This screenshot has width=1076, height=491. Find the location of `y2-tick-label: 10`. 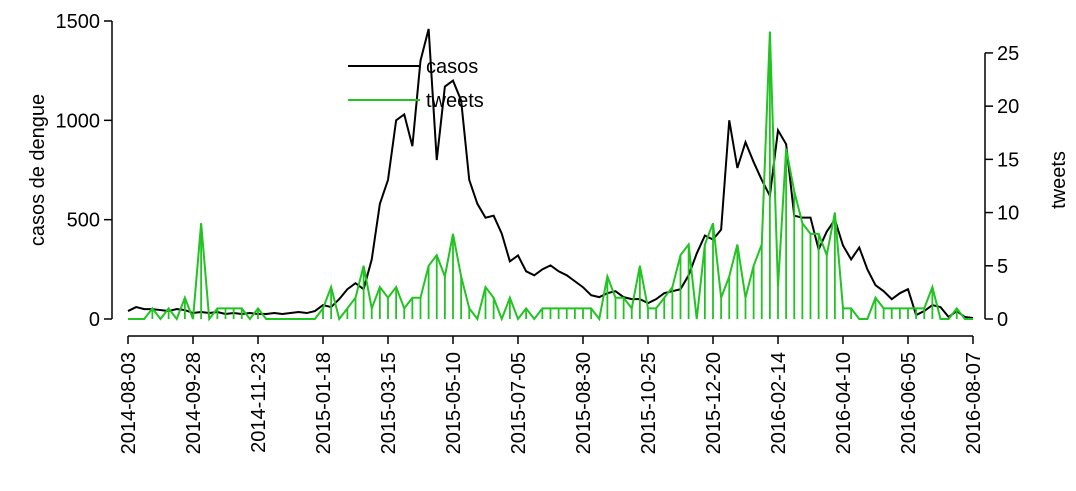

y2-tick-label: 10 is located at coordinates (1008, 214).